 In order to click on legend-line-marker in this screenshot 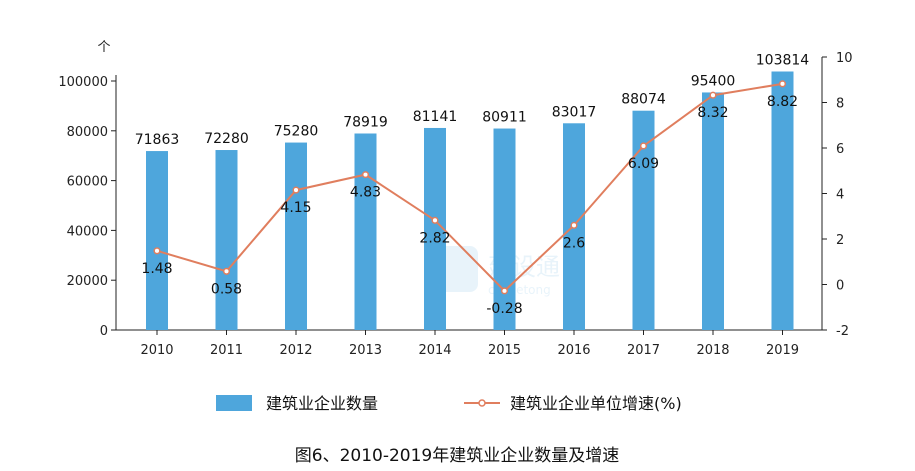, I will do `click(482, 403)`.